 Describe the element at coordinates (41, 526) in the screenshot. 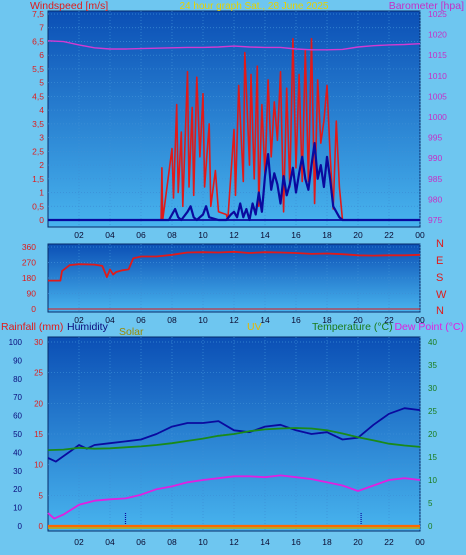

I see `rainfall-tick-label: 0` at that location.